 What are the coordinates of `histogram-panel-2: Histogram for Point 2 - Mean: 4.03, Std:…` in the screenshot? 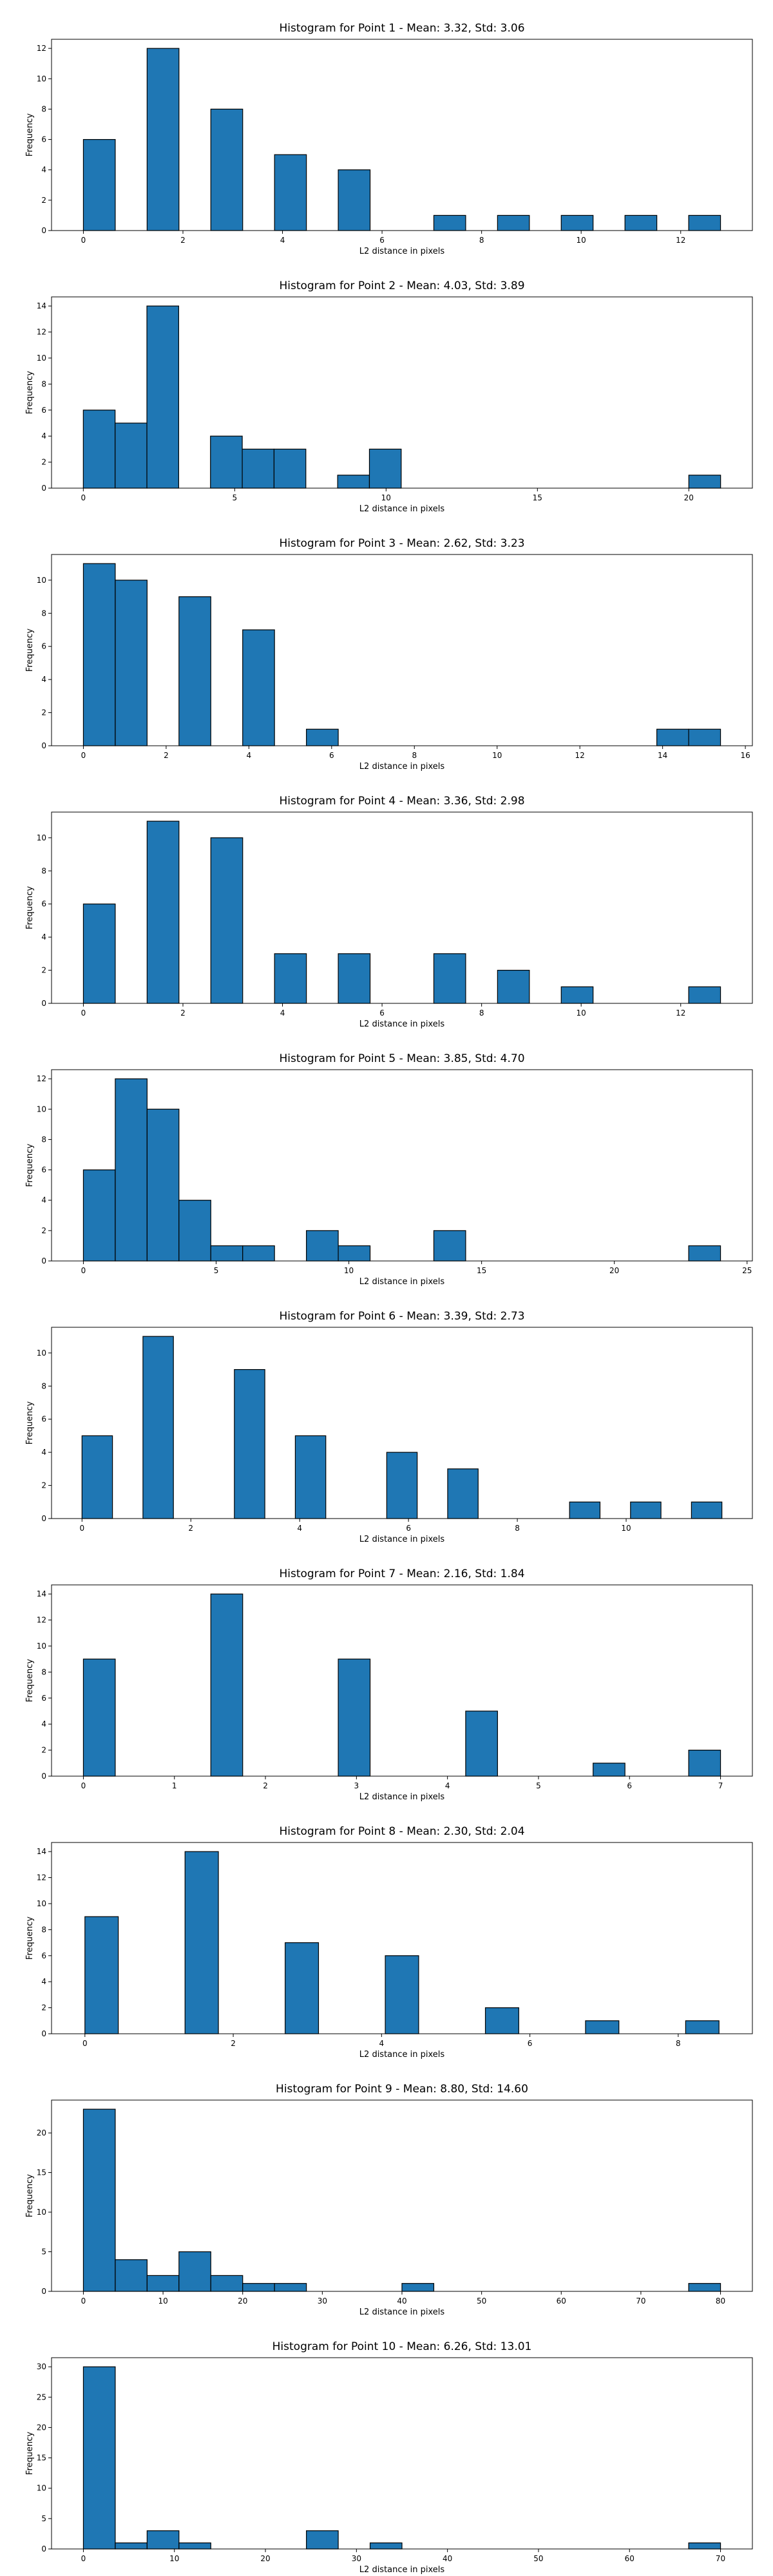 It's located at (389, 397).